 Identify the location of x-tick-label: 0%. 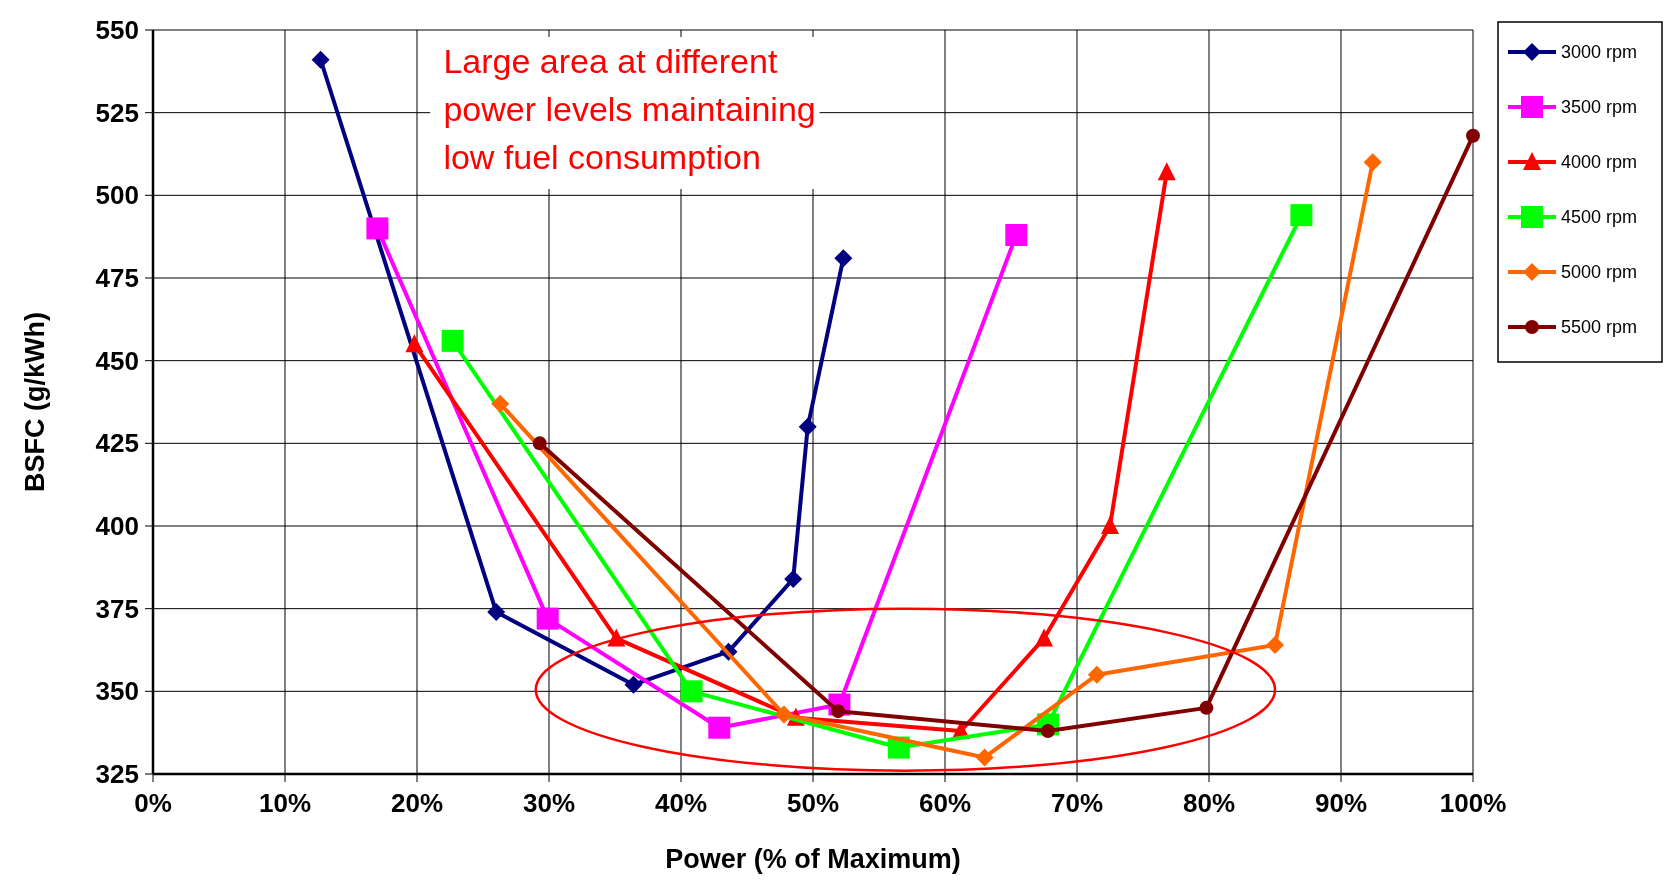
(153, 803).